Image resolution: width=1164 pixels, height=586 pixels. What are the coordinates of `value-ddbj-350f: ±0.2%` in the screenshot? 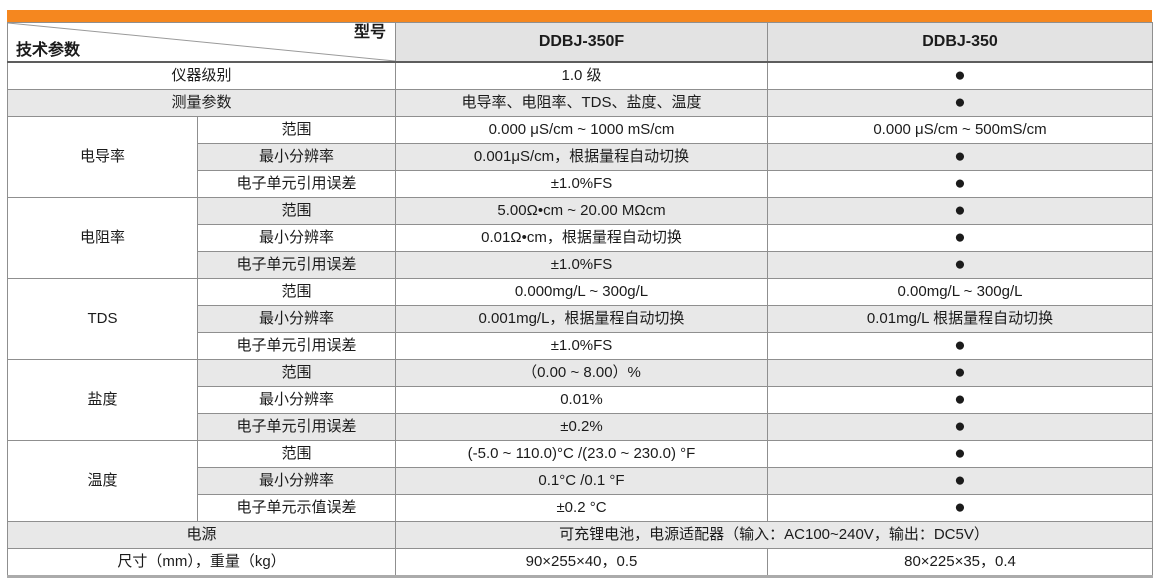 It's located at (581, 427).